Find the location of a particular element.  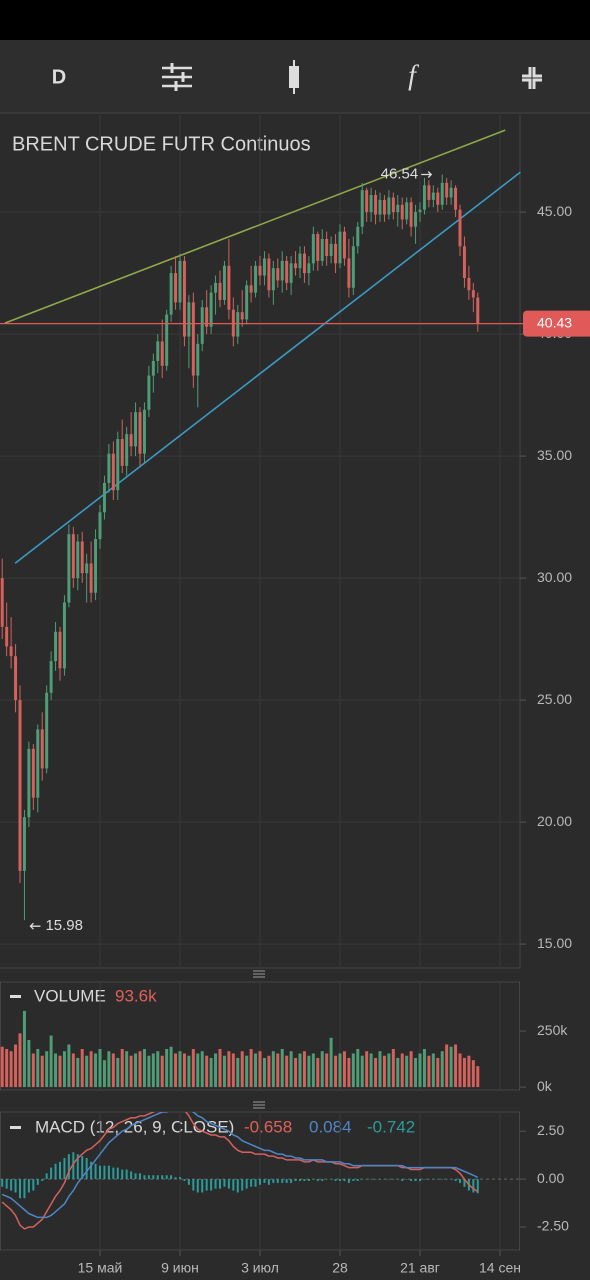

chart-type-button is located at coordinates (294, 77).